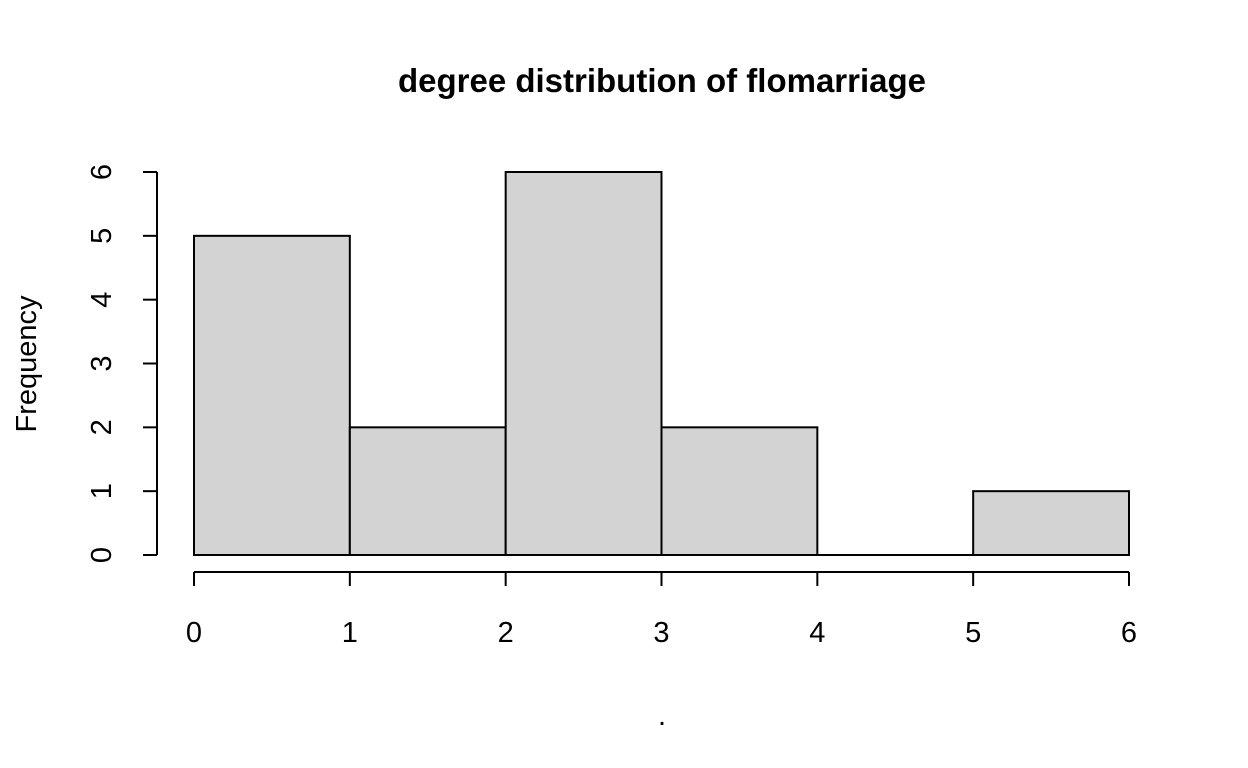  What do you see at coordinates (350, 633) in the screenshot?
I see `x-tick-label-1: 1` at bounding box center [350, 633].